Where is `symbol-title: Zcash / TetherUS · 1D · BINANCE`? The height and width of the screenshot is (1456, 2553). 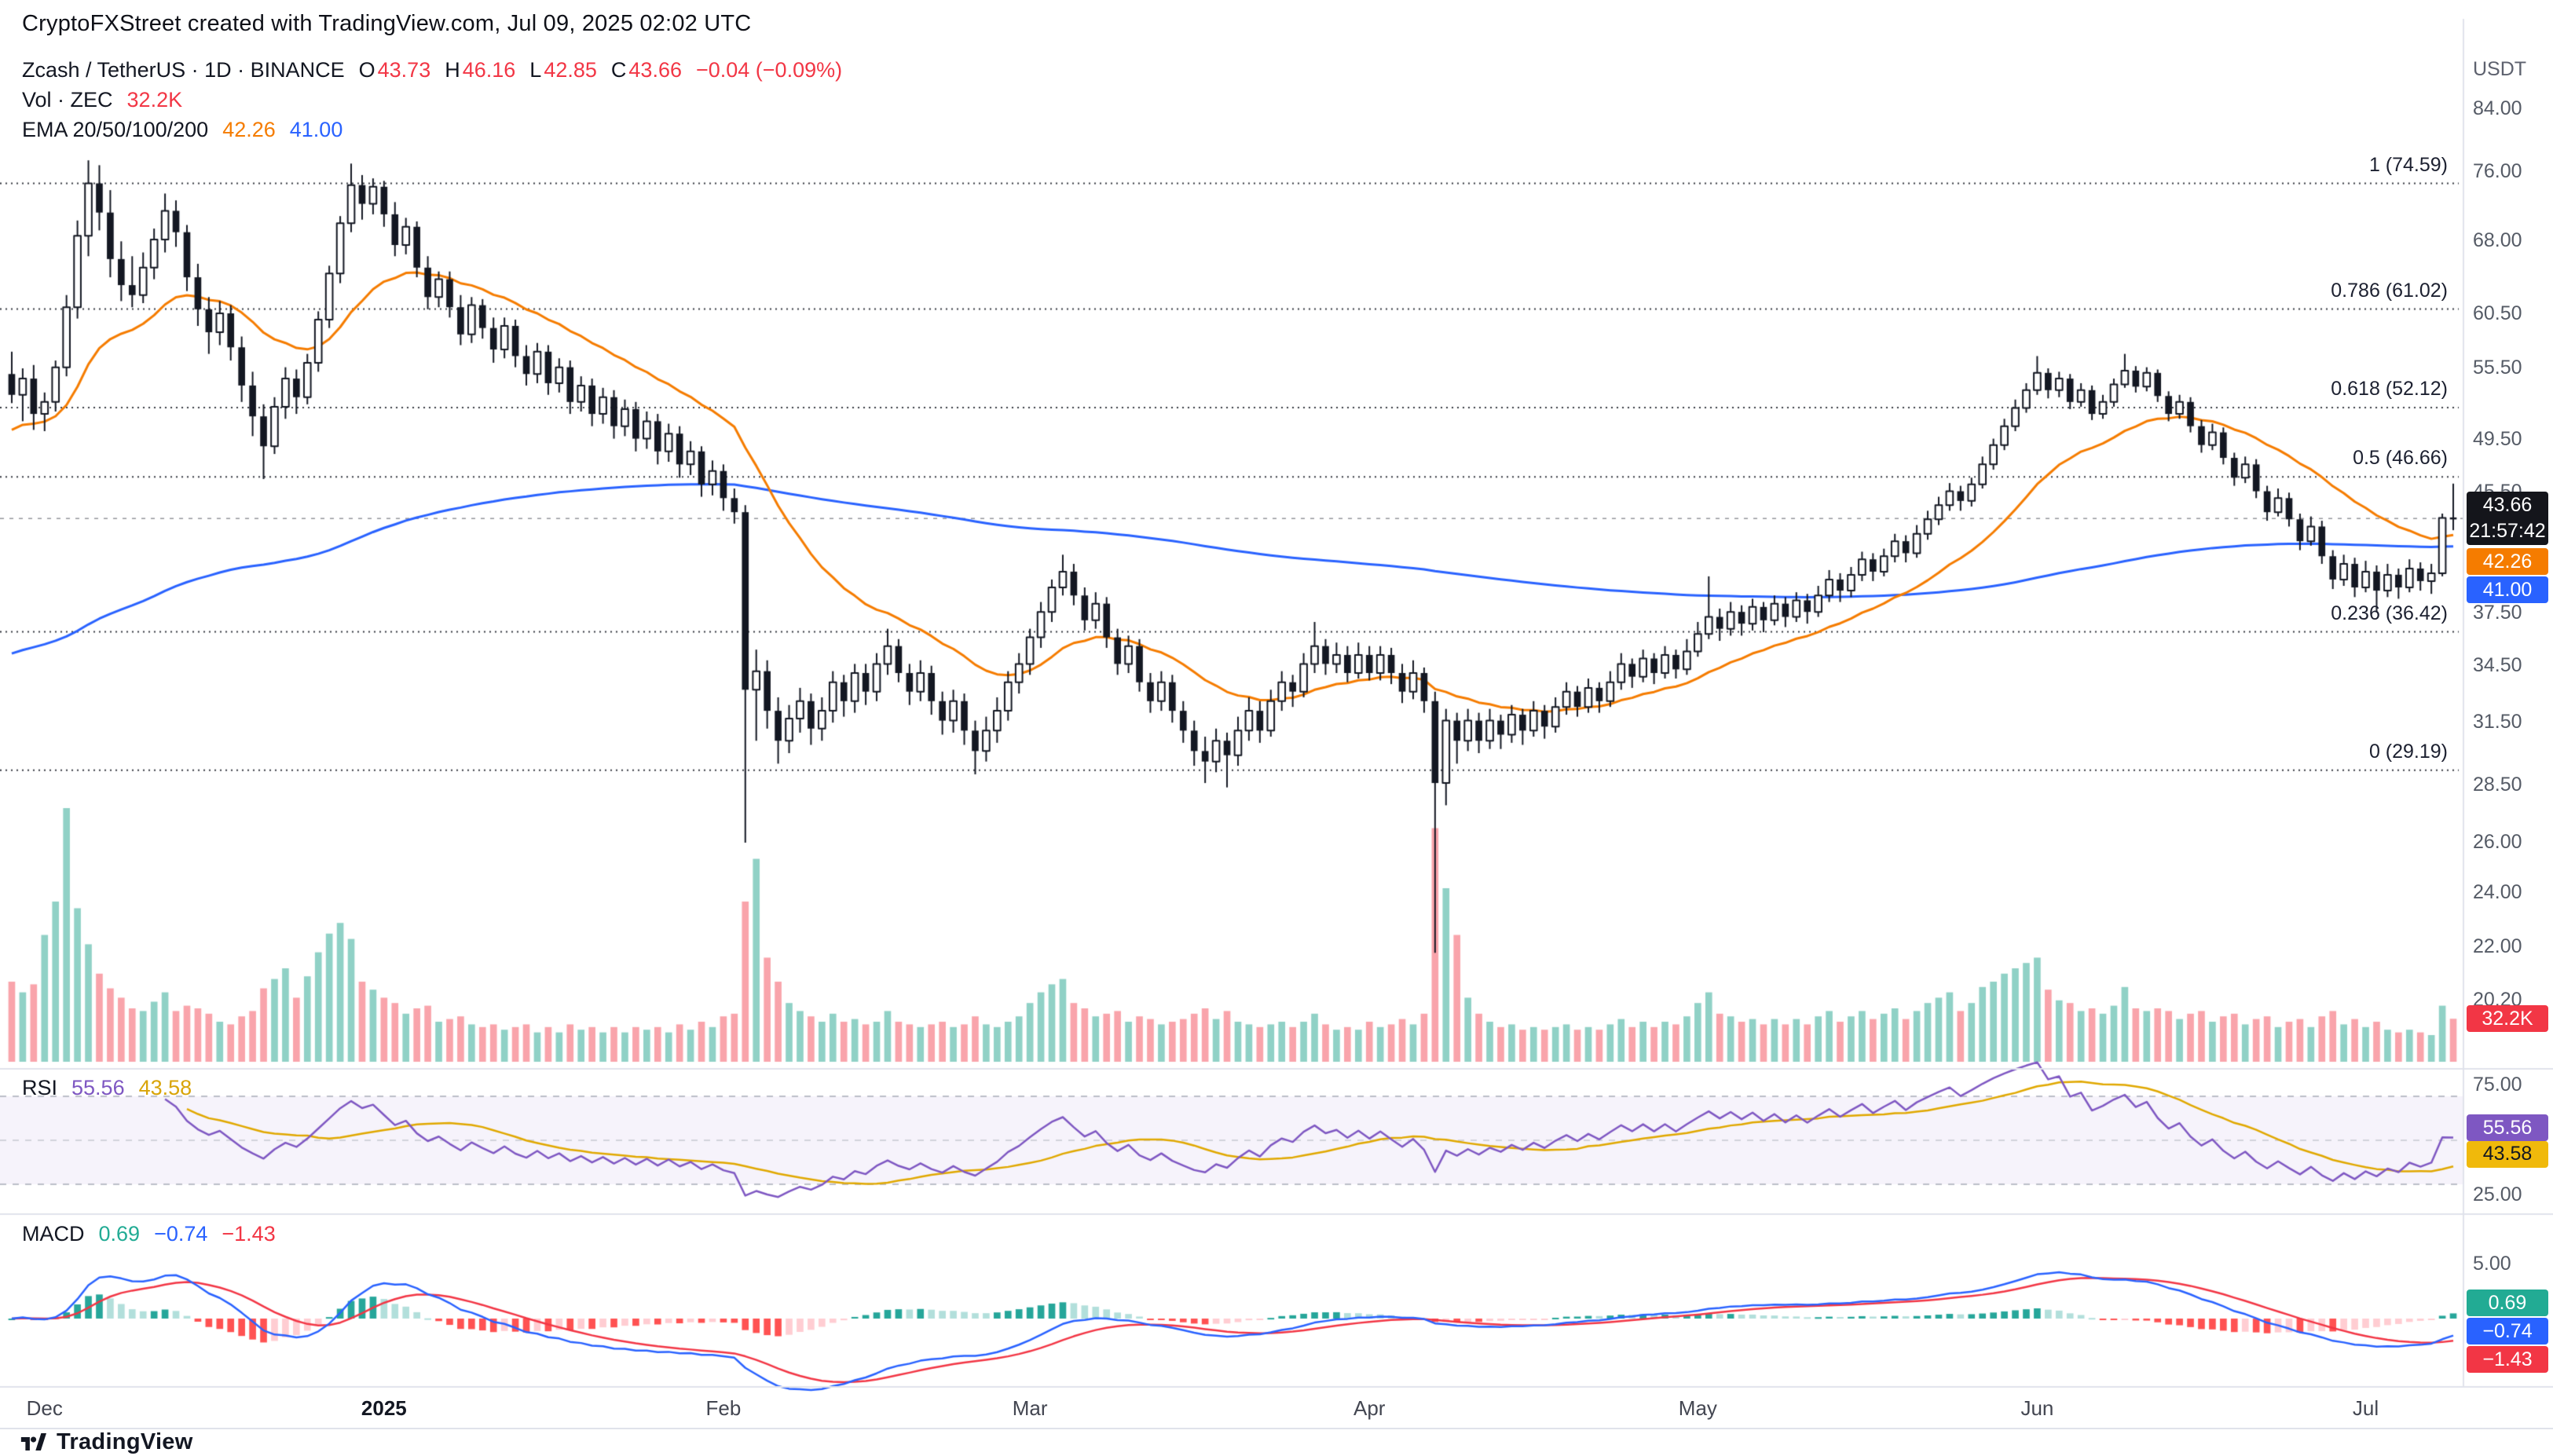 symbol-title: Zcash / TetherUS · 1D · BINANCE is located at coordinates (183, 70).